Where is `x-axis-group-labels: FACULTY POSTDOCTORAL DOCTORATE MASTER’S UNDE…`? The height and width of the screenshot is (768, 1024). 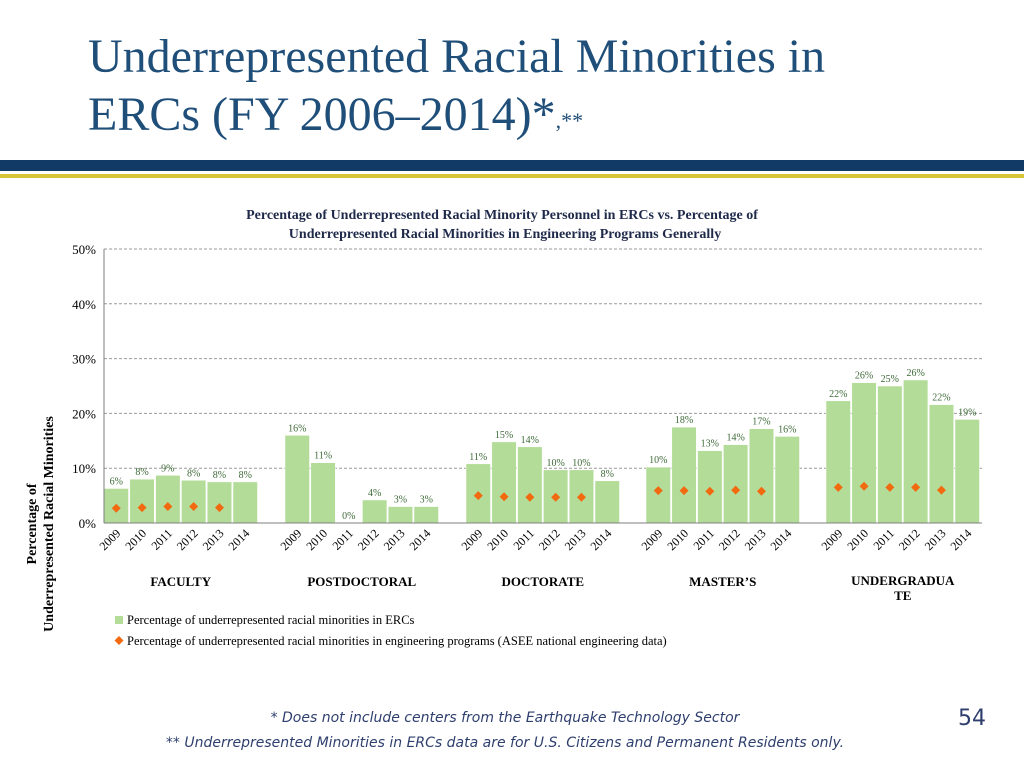 x-axis-group-labels: FACULTY POSTDOCTORAL DOCTORATE MASTER’S UNDE… is located at coordinates (552, 588).